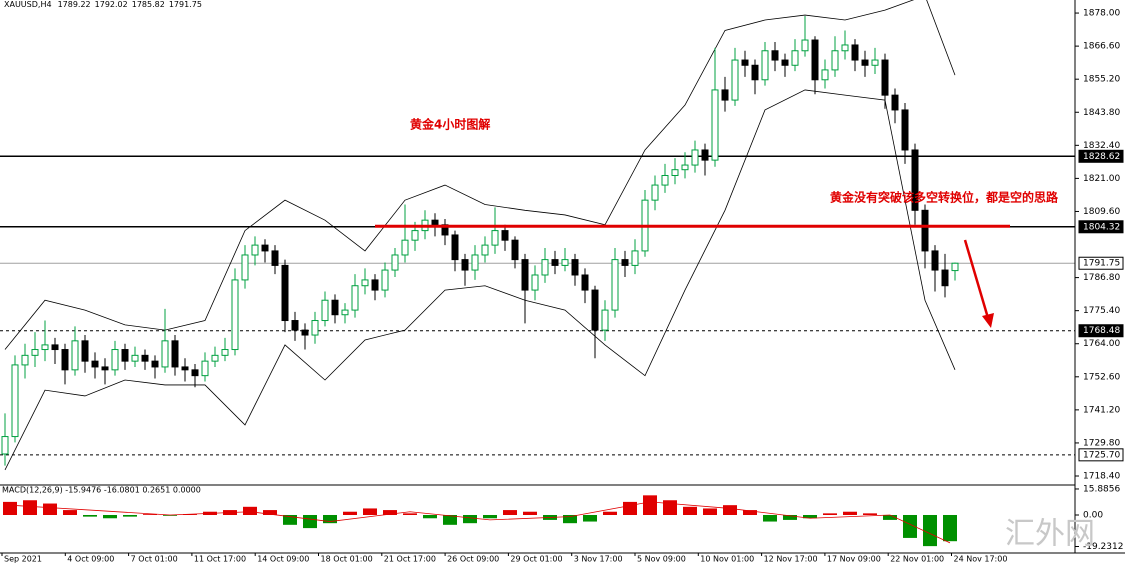 This screenshot has height=563, width=1125. Describe the element at coordinates (283, 559) in the screenshot. I see `x-tick-label: 14 Oct 09:00` at that location.